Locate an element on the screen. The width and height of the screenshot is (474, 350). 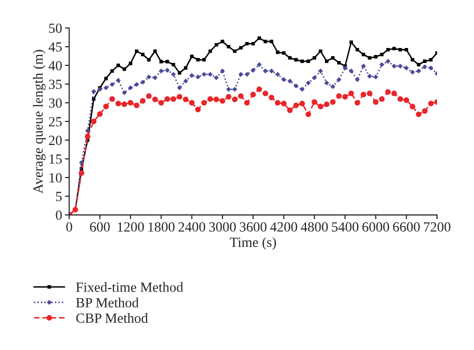
y-tick-label: 0 is located at coordinates (59, 215).